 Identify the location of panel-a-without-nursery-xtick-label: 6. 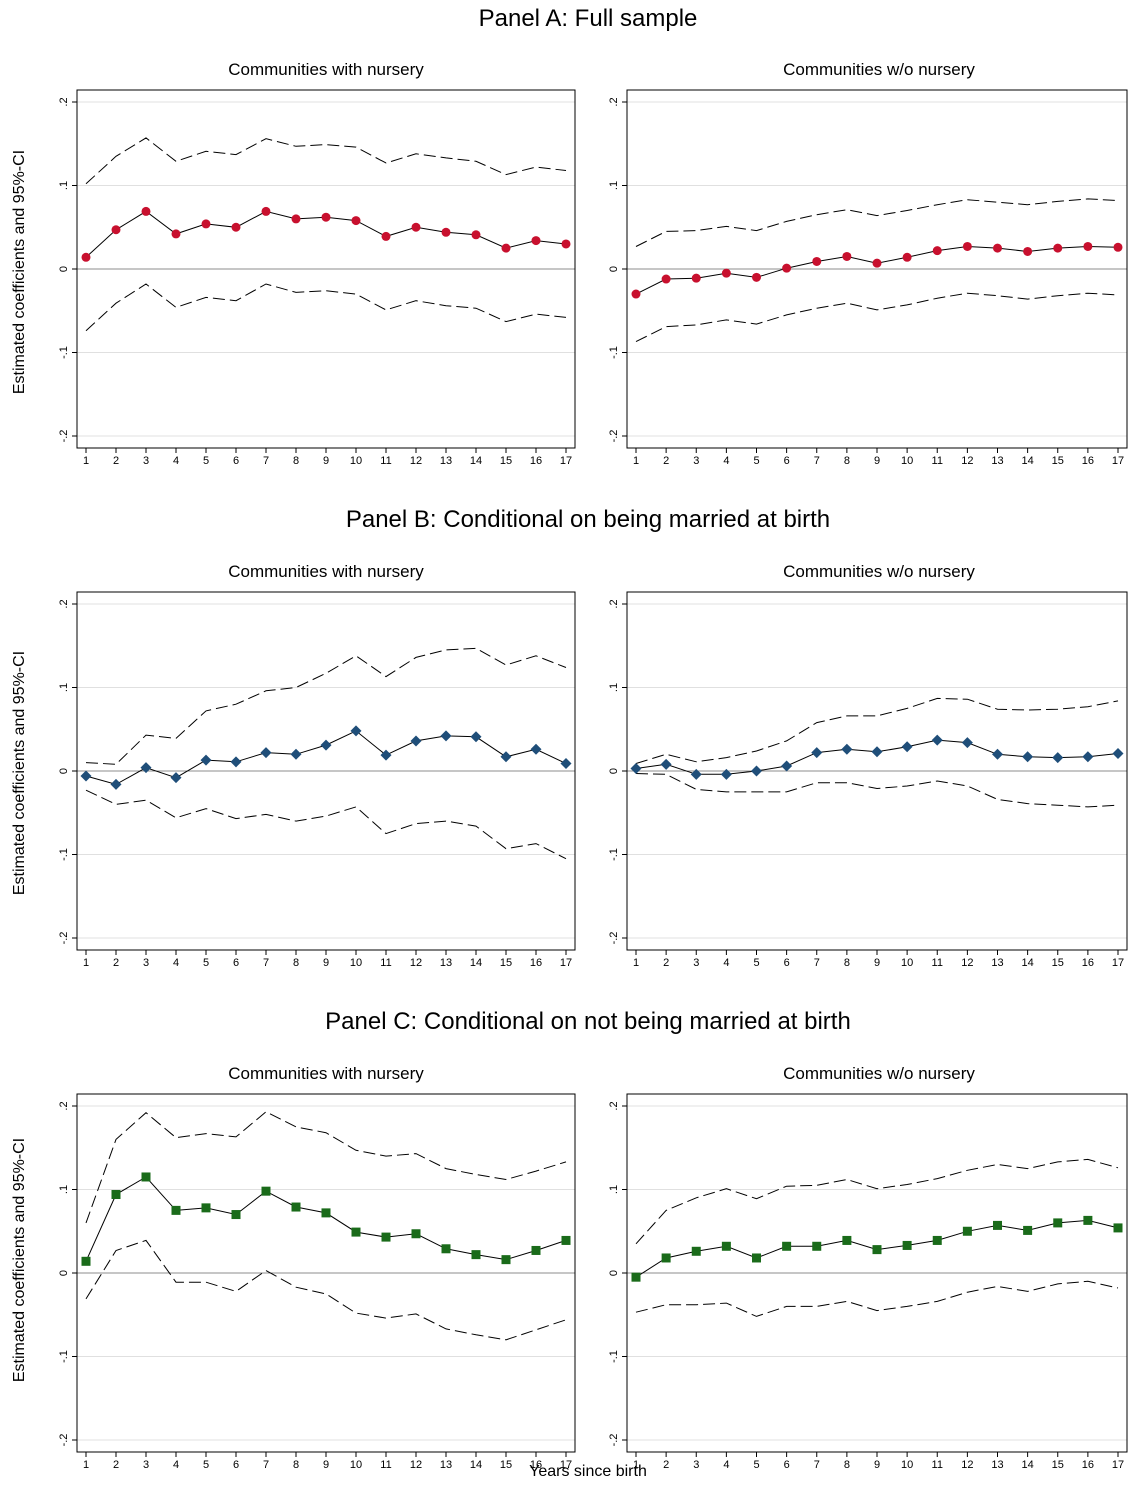
(787, 461).